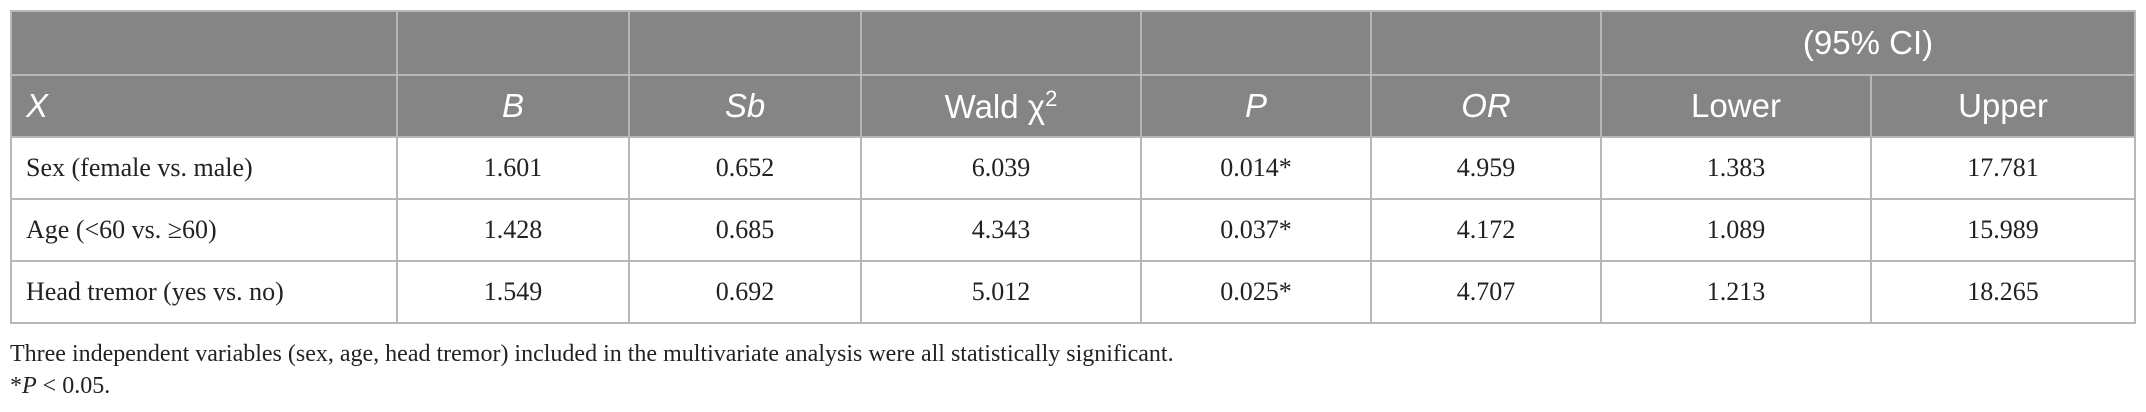 The width and height of the screenshot is (2146, 412). I want to click on header-wald-text: Wald χ, so click(995, 106).